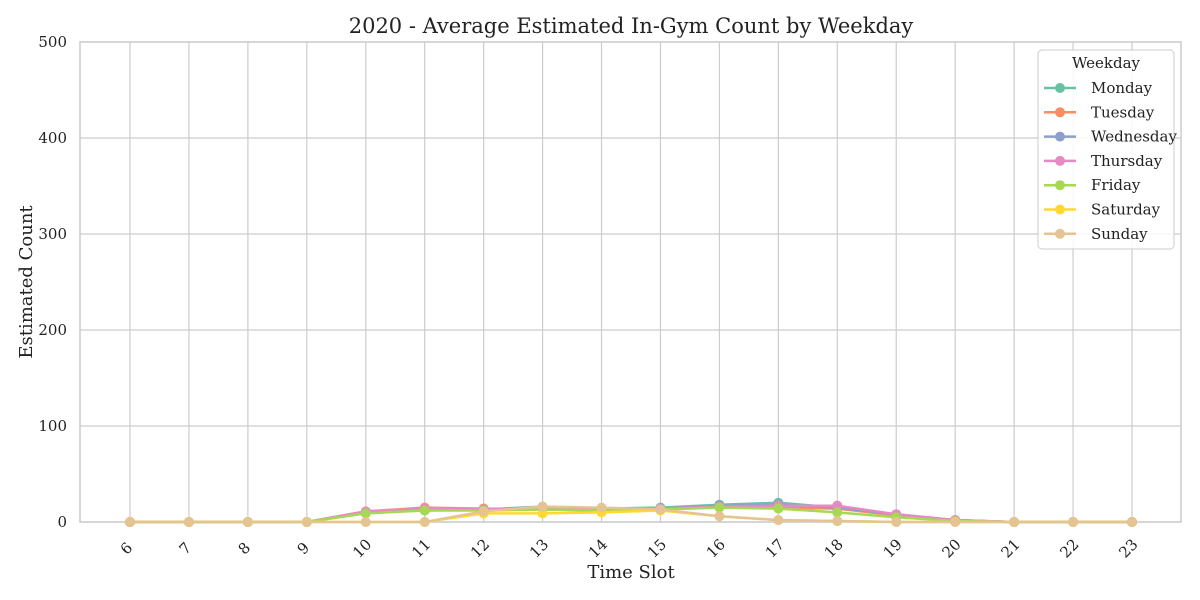 The image size is (1200, 600). Describe the element at coordinates (62, 522) in the screenshot. I see `y-tick-label: 0` at that location.